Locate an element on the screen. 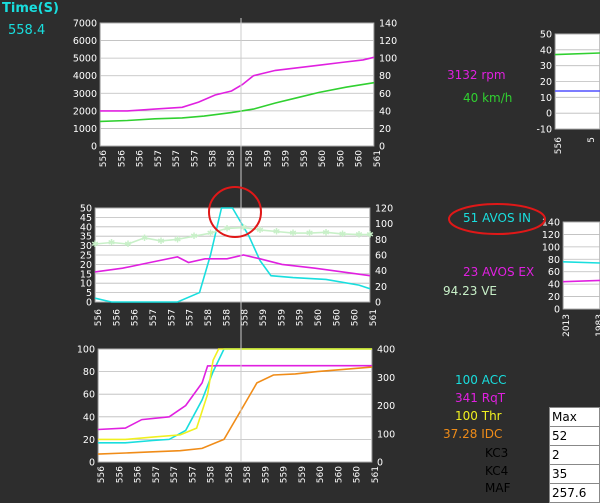 The width and height of the screenshot is (600, 503). x-tick: 1983 is located at coordinates (597, 325).